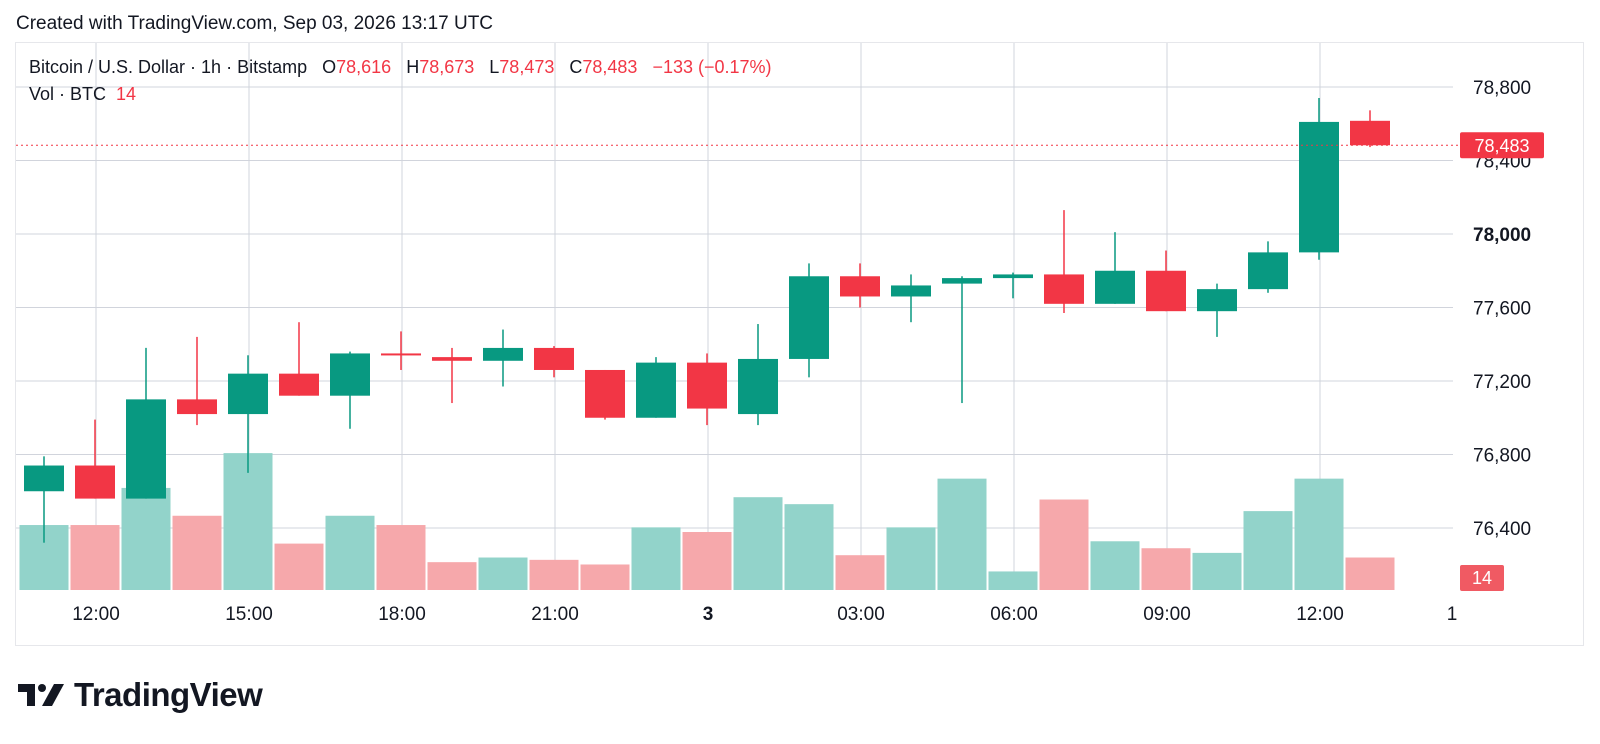 Image resolution: width=1600 pixels, height=744 pixels. Describe the element at coordinates (1167, 614) in the screenshot. I see `x-tick-label: 09:00` at that location.